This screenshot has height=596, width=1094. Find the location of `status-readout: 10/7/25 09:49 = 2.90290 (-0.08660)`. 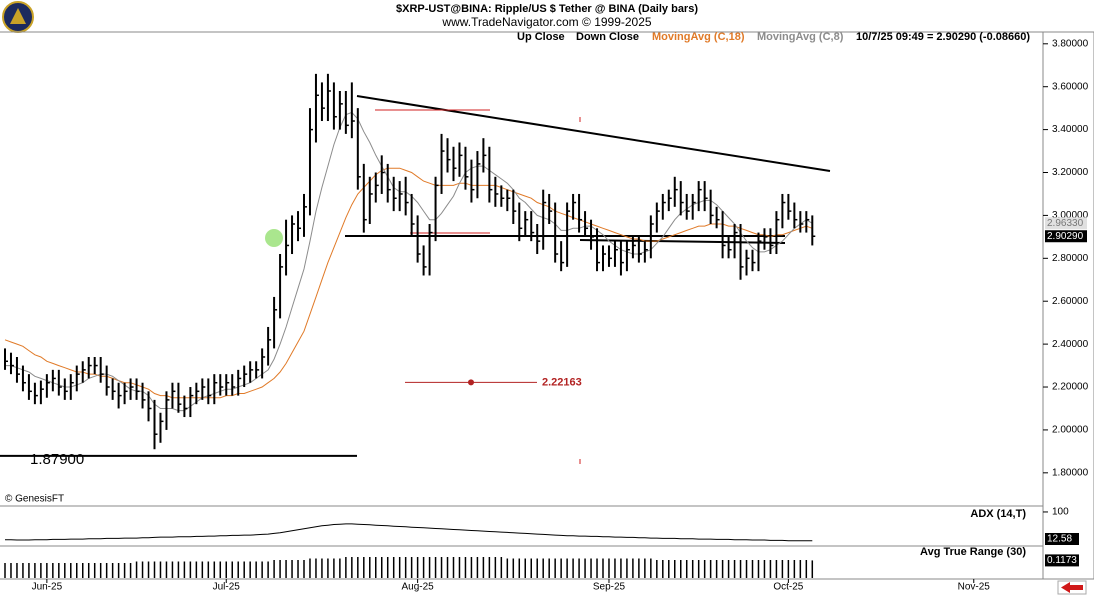

status-readout: 10/7/25 09:49 = 2.90290 (-0.08660) is located at coordinates (943, 37).